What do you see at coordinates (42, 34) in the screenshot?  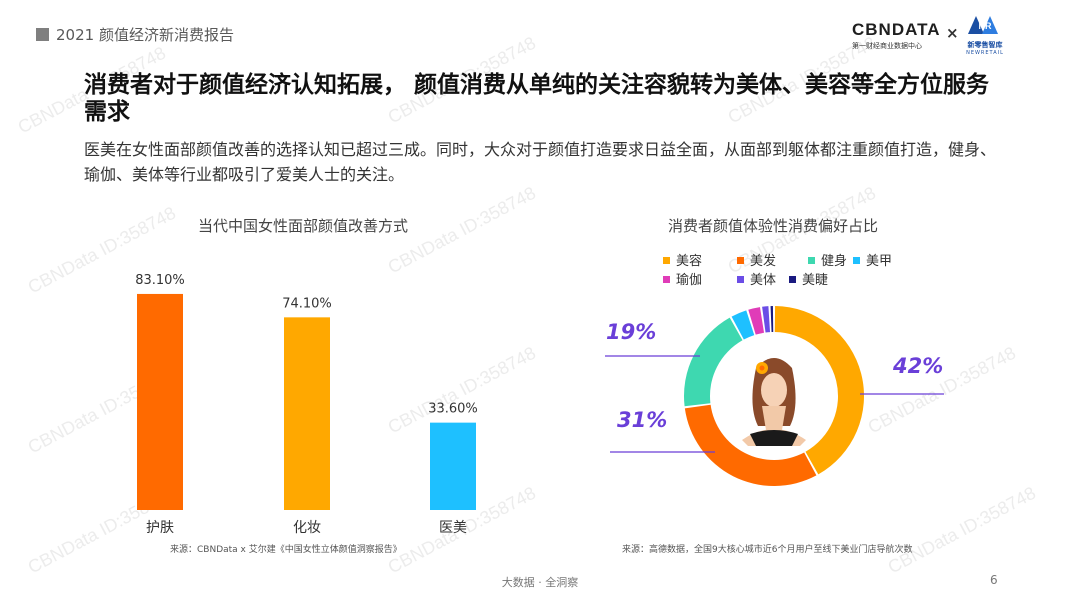 I see `header-marker` at bounding box center [42, 34].